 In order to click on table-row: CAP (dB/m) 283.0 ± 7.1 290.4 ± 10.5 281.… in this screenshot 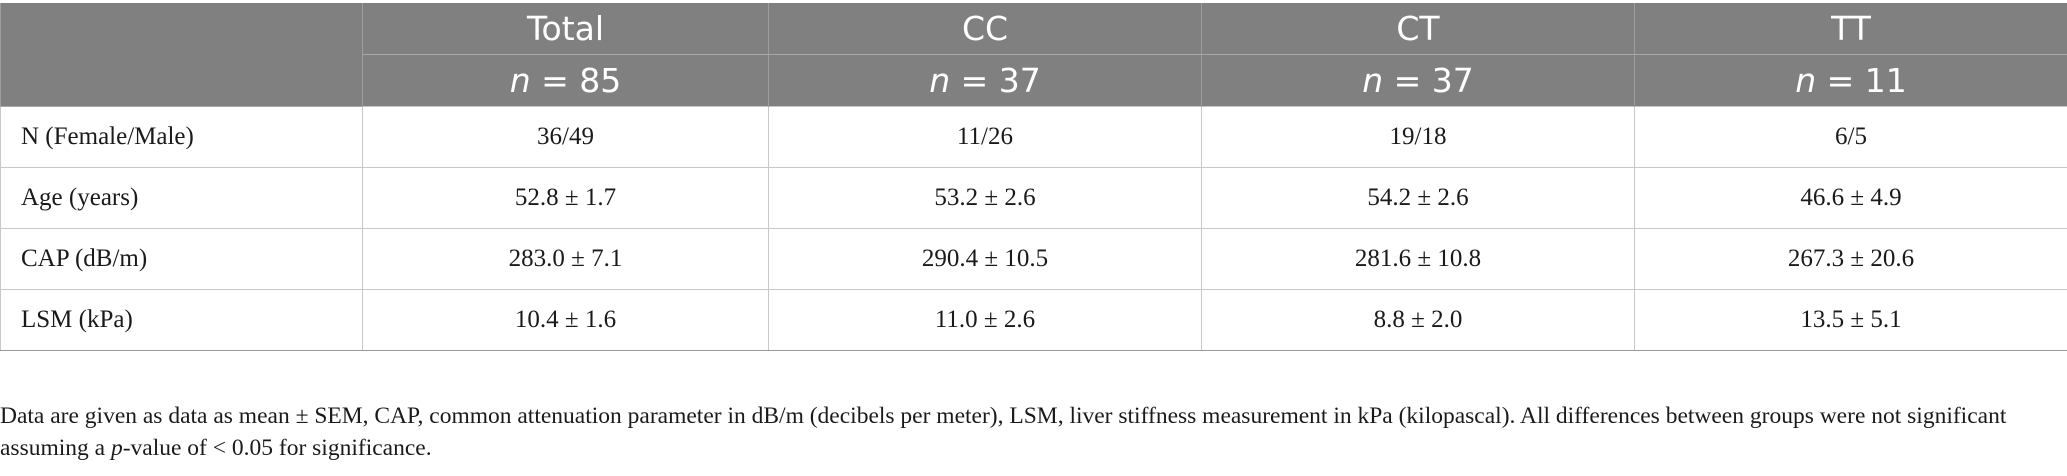, I will do `click(1033, 259)`.